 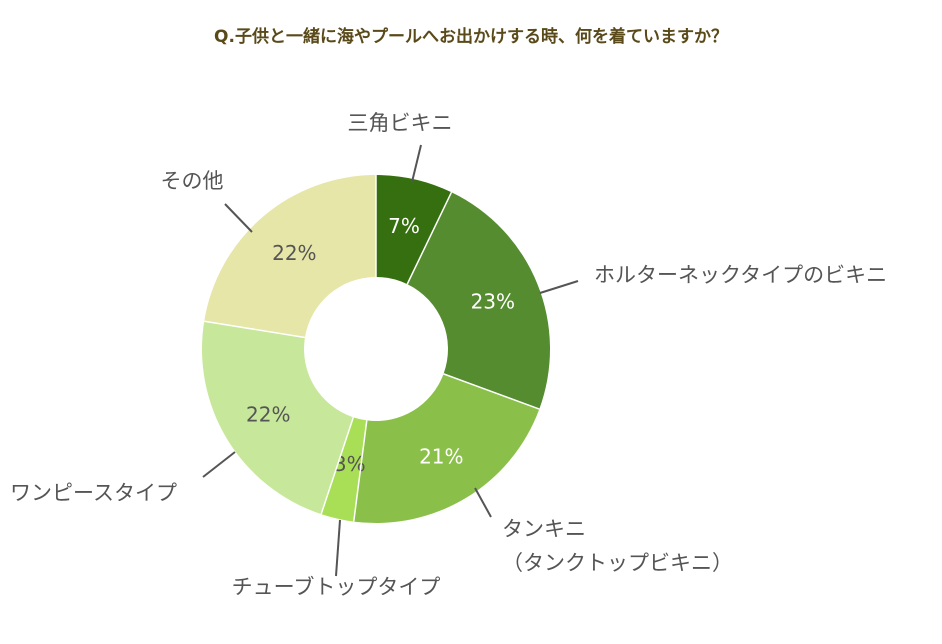 I want to click on category-label: 三角ビキニ, so click(x=400, y=123).